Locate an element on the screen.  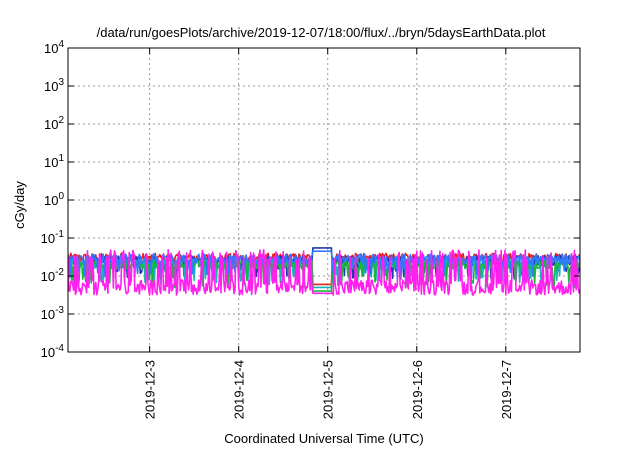
x-tick-label: 2019-12-7 is located at coordinates (506, 389).